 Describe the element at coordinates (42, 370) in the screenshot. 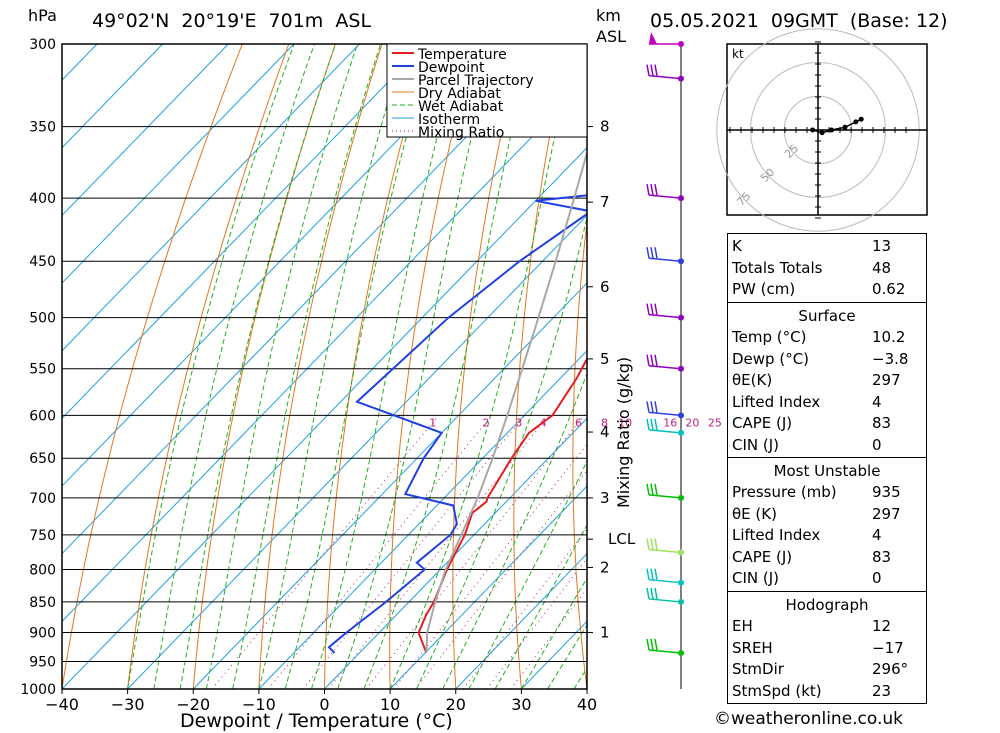

I see `pressure-tick-label: 550` at that location.